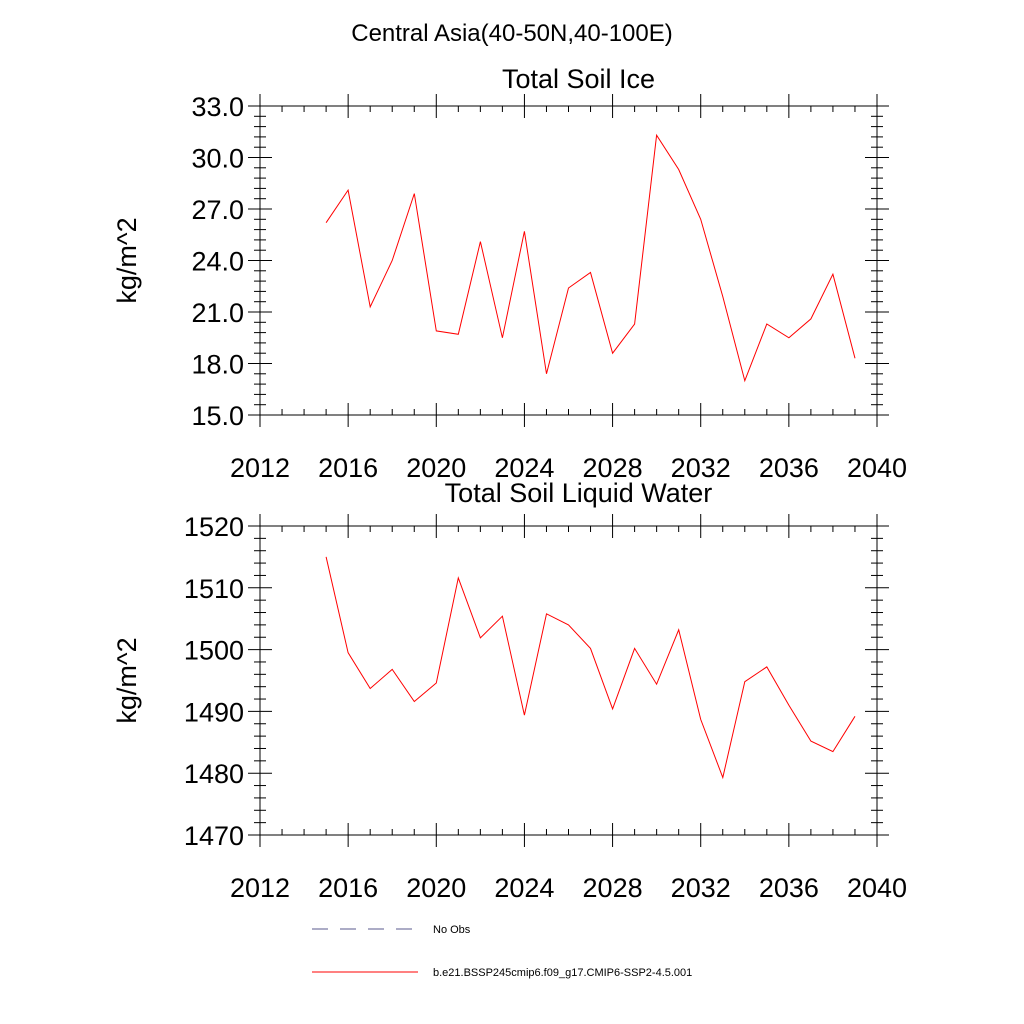 Image resolution: width=1024 pixels, height=1024 pixels. Describe the element at coordinates (217, 107) in the screenshot. I see `y-tick-label: 33.0` at that location.